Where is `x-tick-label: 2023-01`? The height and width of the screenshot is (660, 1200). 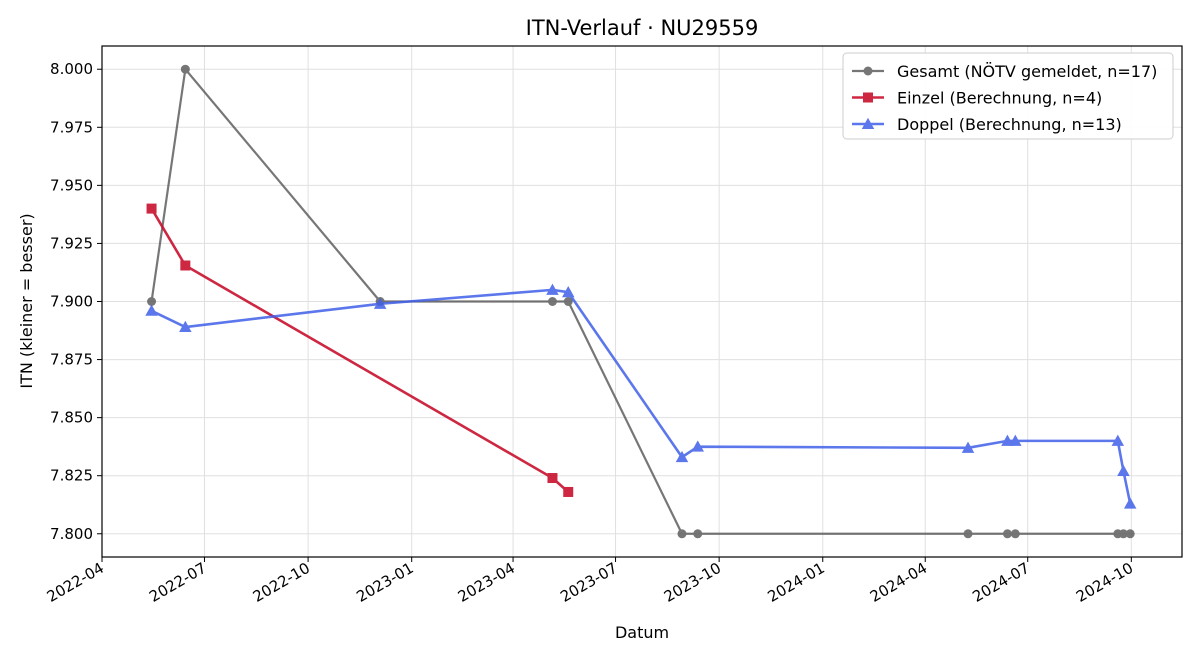 x-tick-label: 2023-01 is located at coordinates (384, 582).